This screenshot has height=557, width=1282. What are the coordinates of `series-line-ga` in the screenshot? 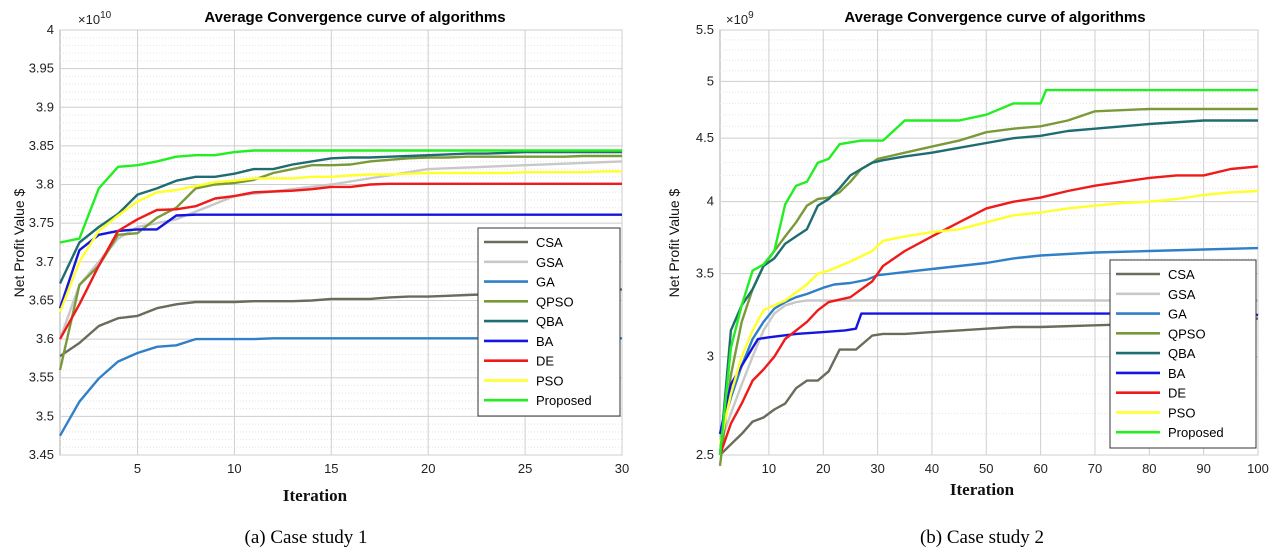 It's located at (988, 340).